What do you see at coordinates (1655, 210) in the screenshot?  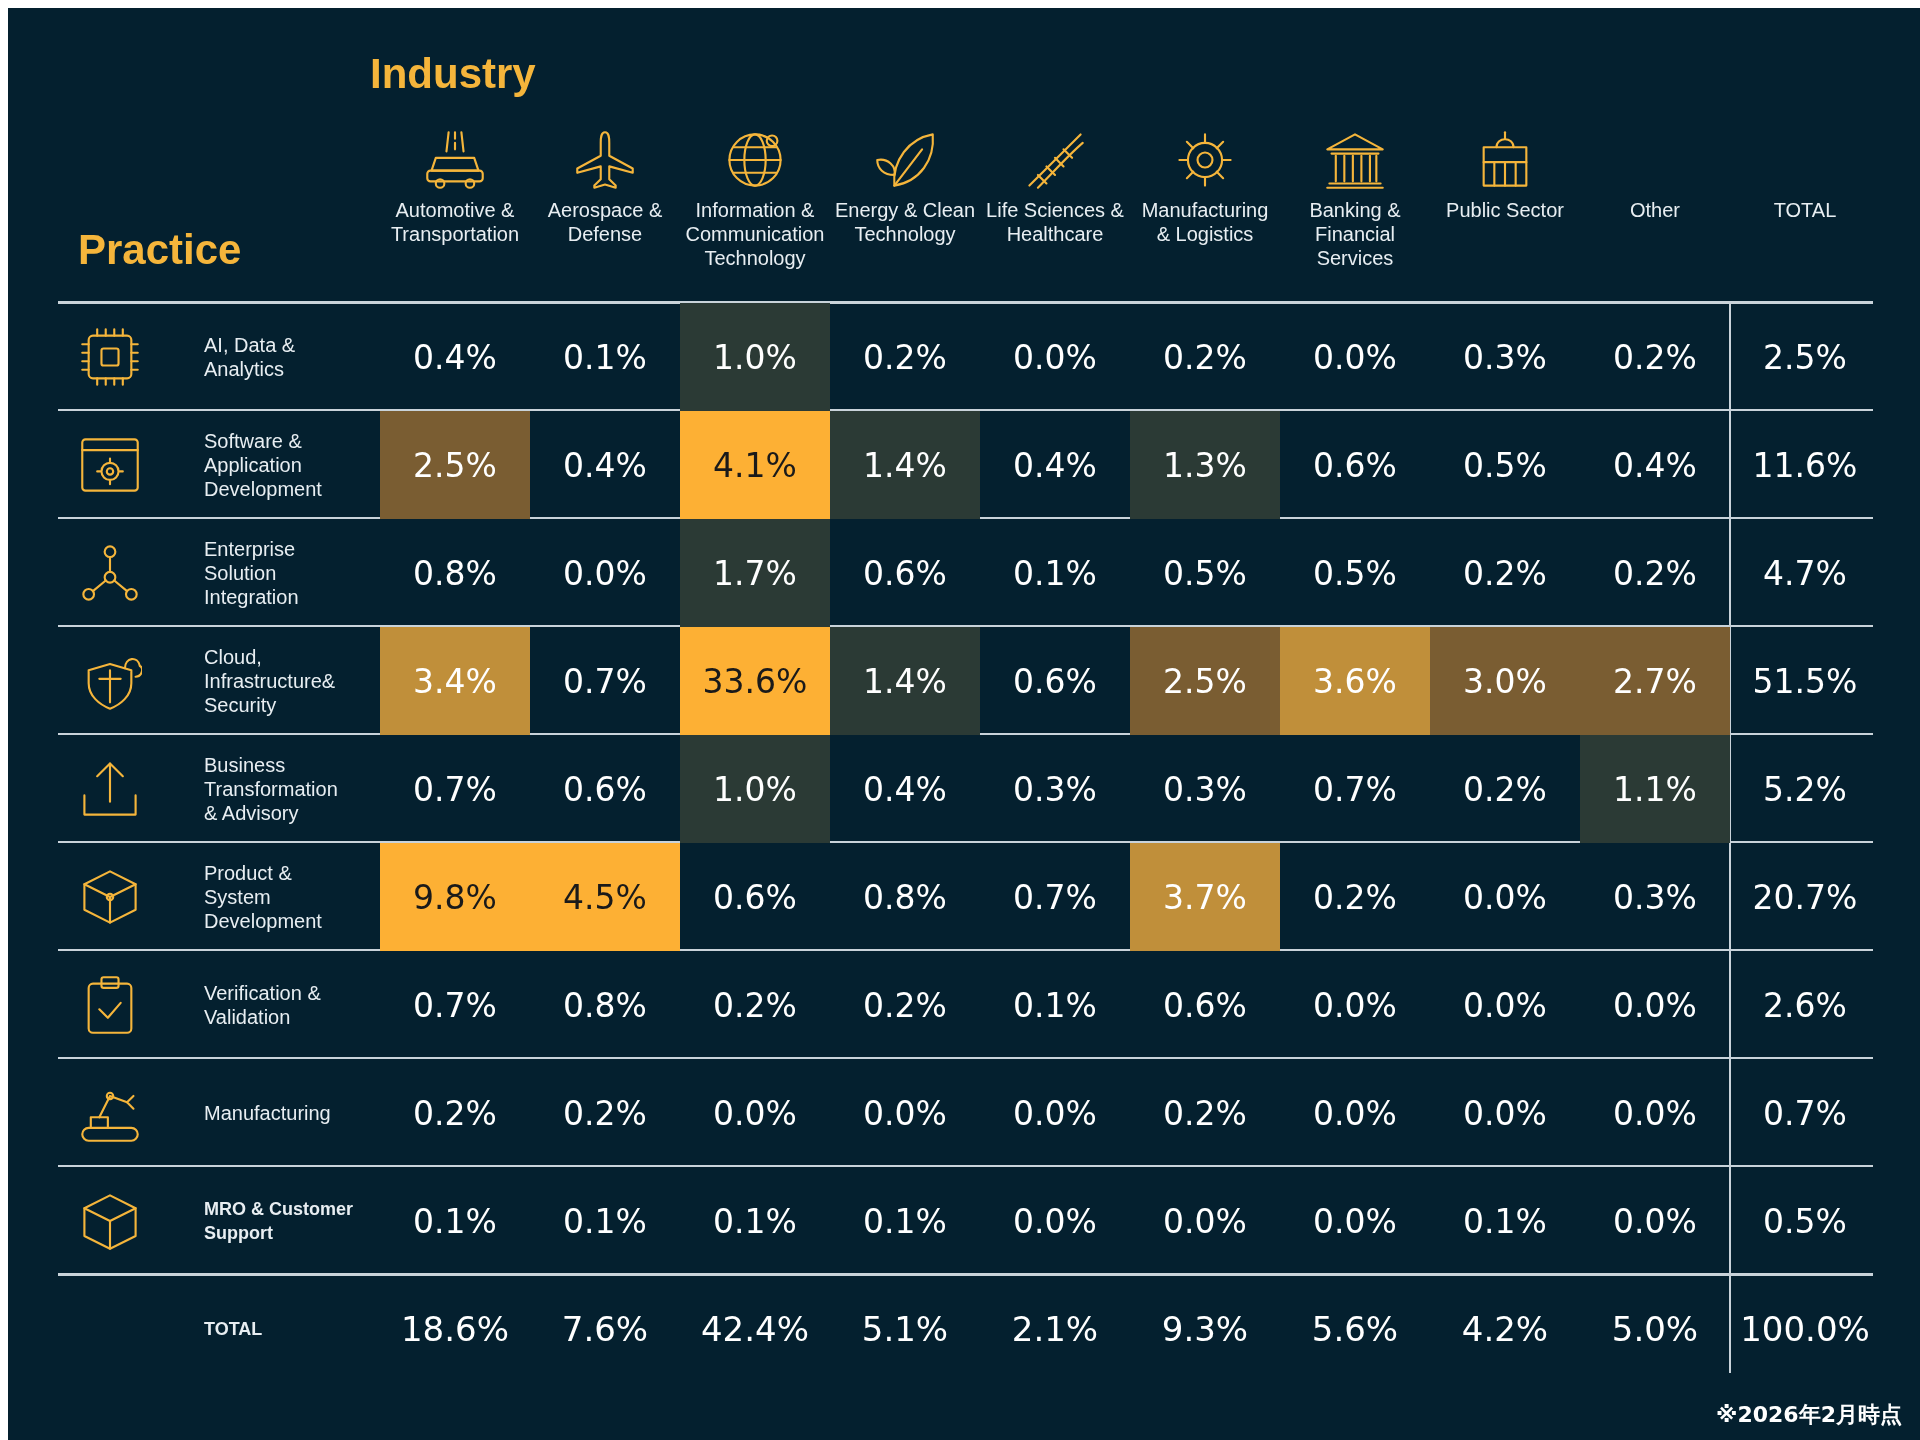 I see `x-tick-label: Other` at bounding box center [1655, 210].